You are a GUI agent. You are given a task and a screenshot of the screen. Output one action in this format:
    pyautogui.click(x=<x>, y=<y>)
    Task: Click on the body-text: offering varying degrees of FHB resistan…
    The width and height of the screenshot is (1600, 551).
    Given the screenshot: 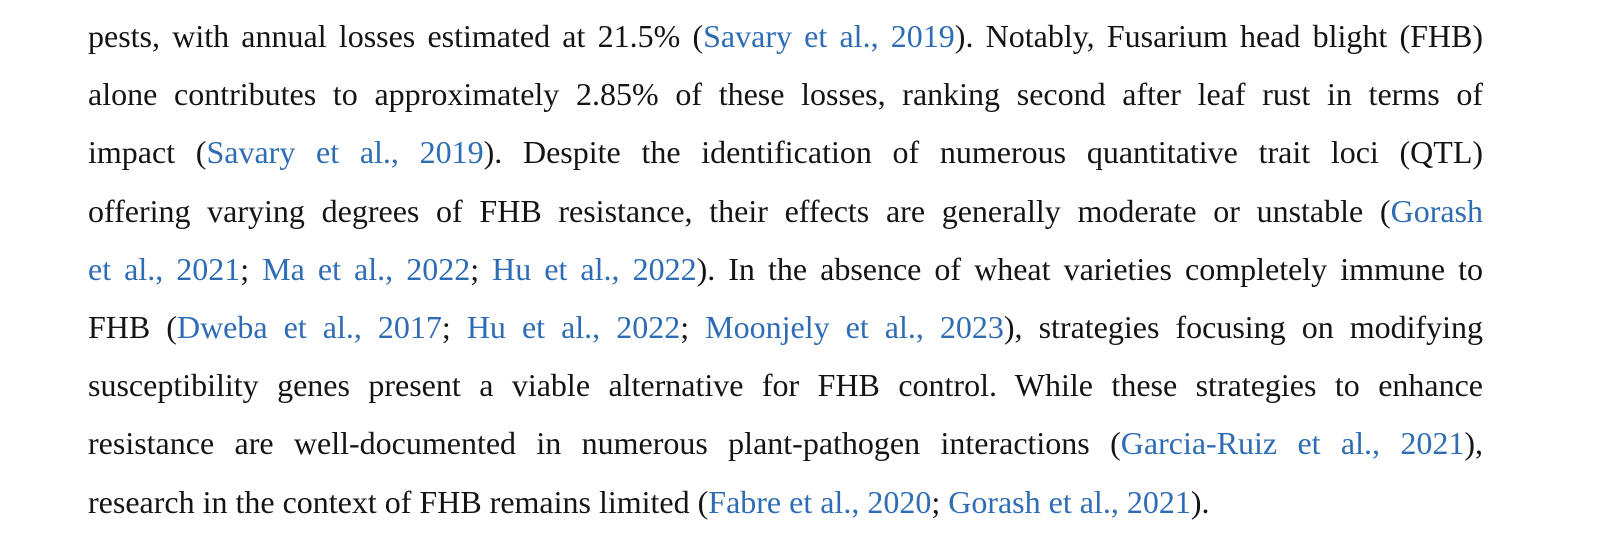 What is the action you would take?
    pyautogui.click(x=739, y=210)
    